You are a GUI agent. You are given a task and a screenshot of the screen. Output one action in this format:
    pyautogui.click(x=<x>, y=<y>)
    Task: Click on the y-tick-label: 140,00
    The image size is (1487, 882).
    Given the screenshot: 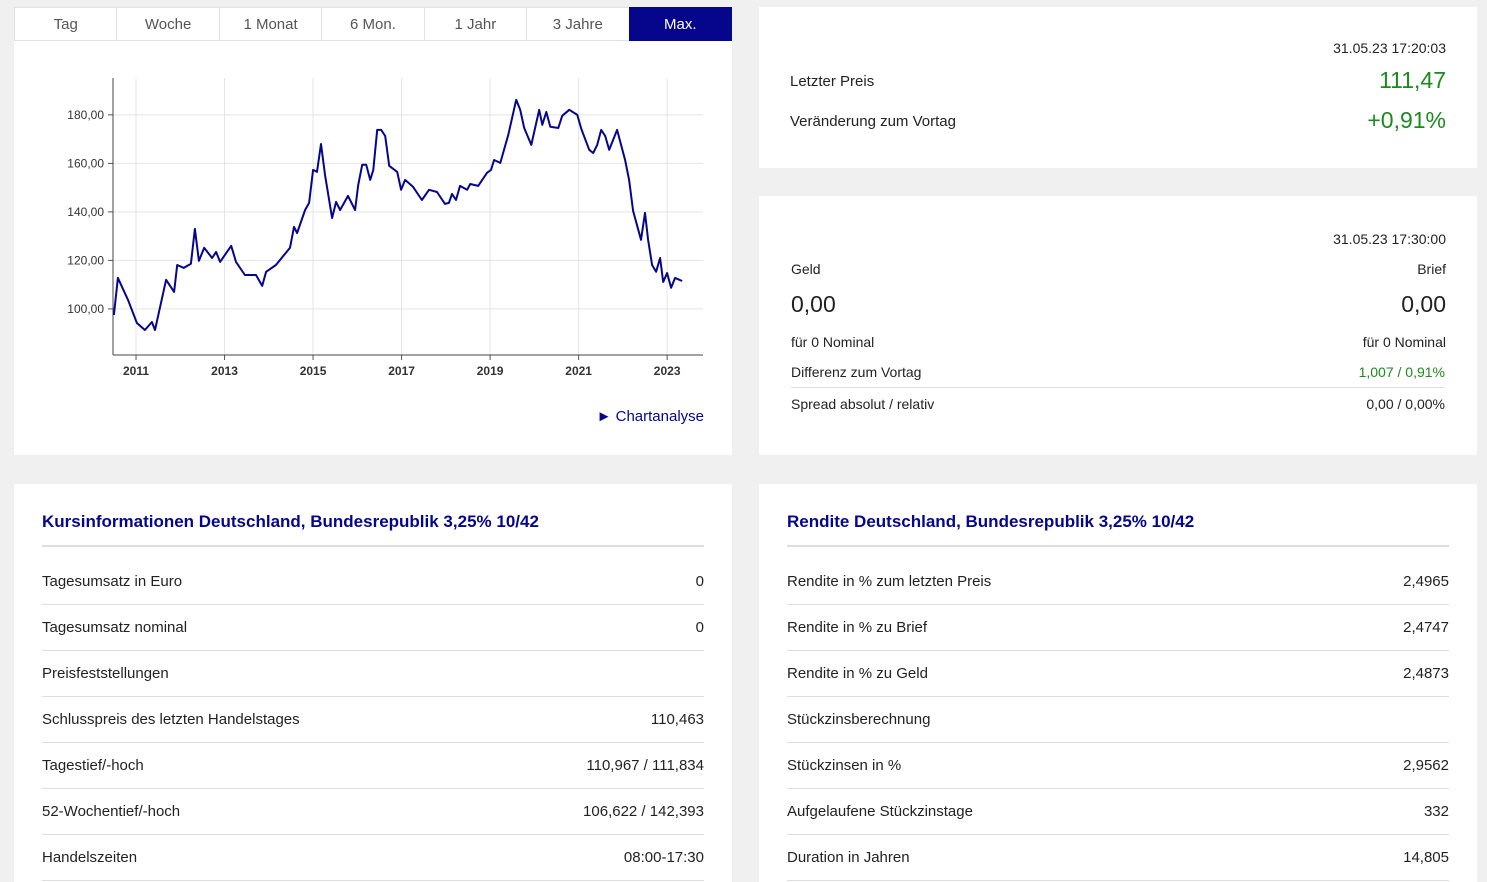 What is the action you would take?
    pyautogui.click(x=85, y=212)
    